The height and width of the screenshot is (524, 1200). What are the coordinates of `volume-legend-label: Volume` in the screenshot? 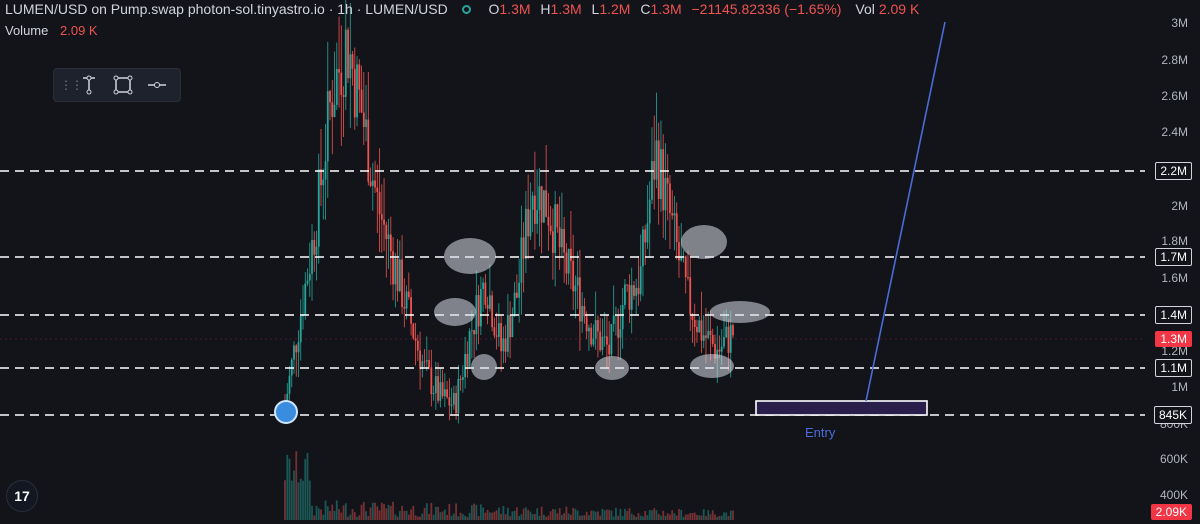 It's located at (27, 30).